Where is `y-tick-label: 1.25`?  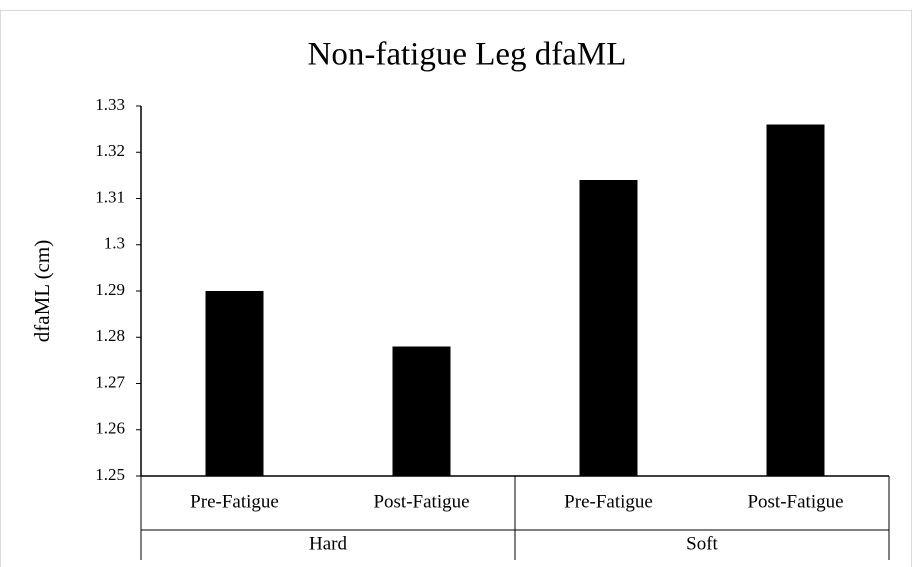 y-tick-label: 1.25 is located at coordinates (110, 474).